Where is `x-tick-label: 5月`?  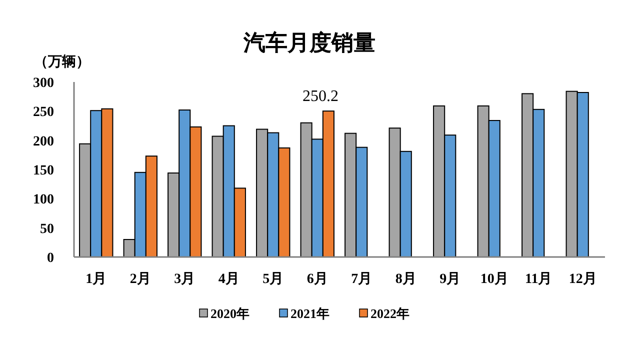
x-tick-label: 5月 is located at coordinates (273, 279).